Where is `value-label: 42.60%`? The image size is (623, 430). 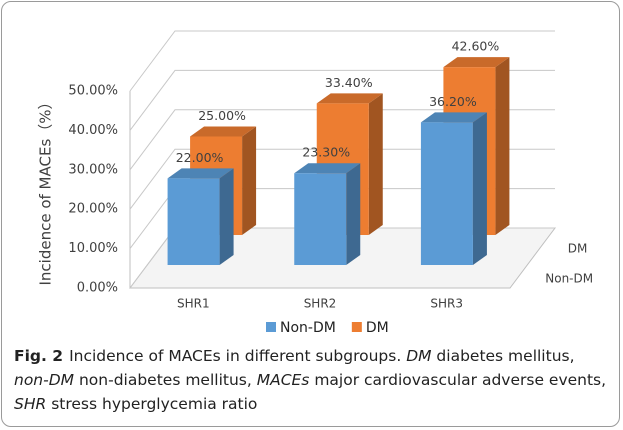
value-label: 42.60% is located at coordinates (476, 46).